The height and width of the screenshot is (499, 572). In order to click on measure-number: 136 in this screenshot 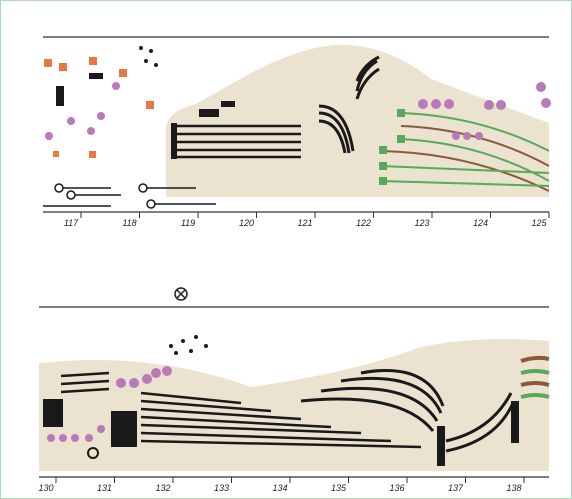, I will do `click(396, 488)`.